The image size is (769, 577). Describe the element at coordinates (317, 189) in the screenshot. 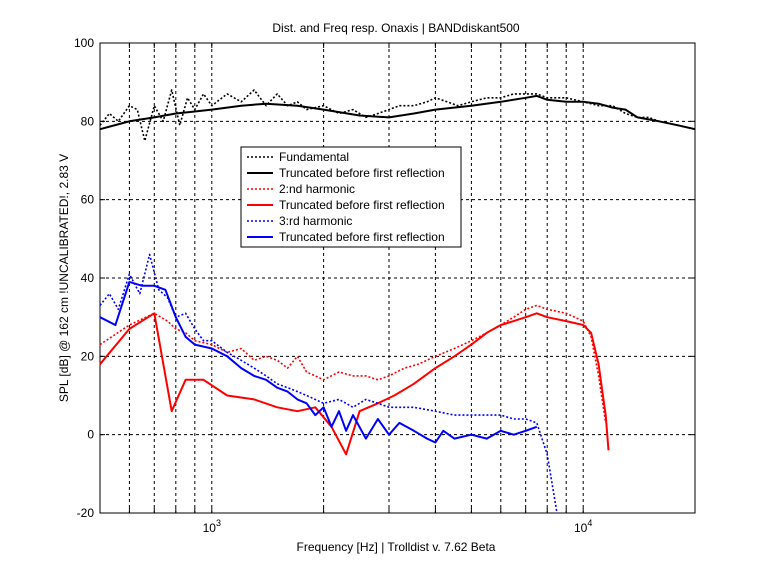

I see `legend-entry: 2:nd harmonic` at that location.